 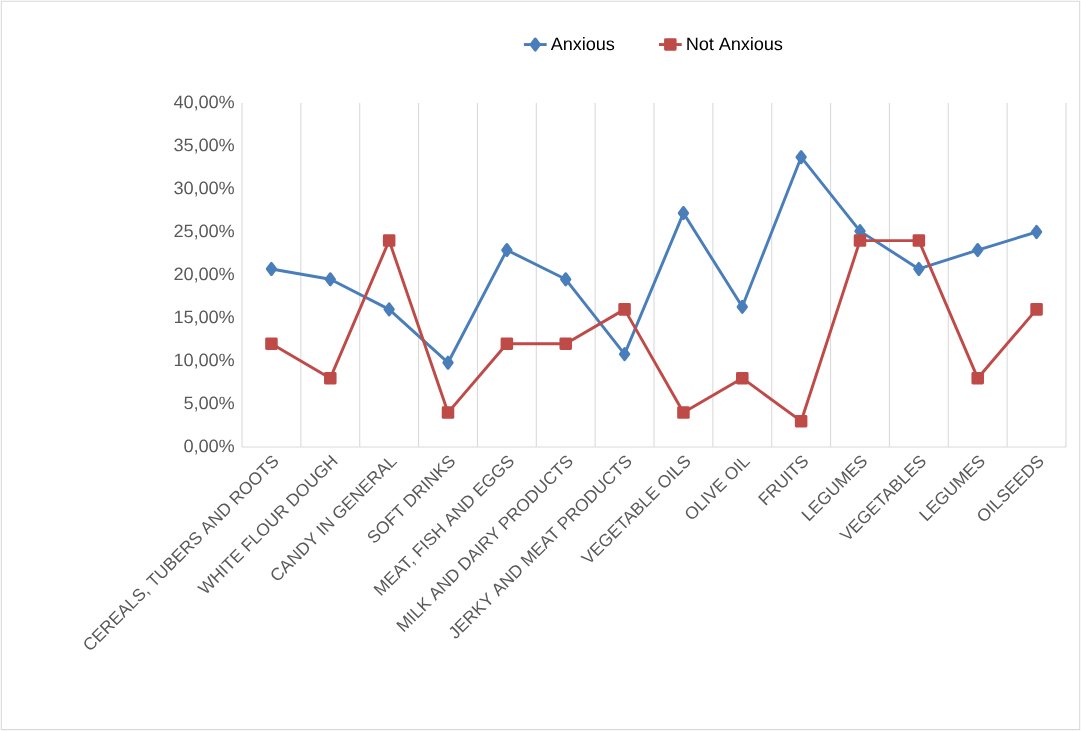 I want to click on legend-label: Not Anxious, so click(x=735, y=44).